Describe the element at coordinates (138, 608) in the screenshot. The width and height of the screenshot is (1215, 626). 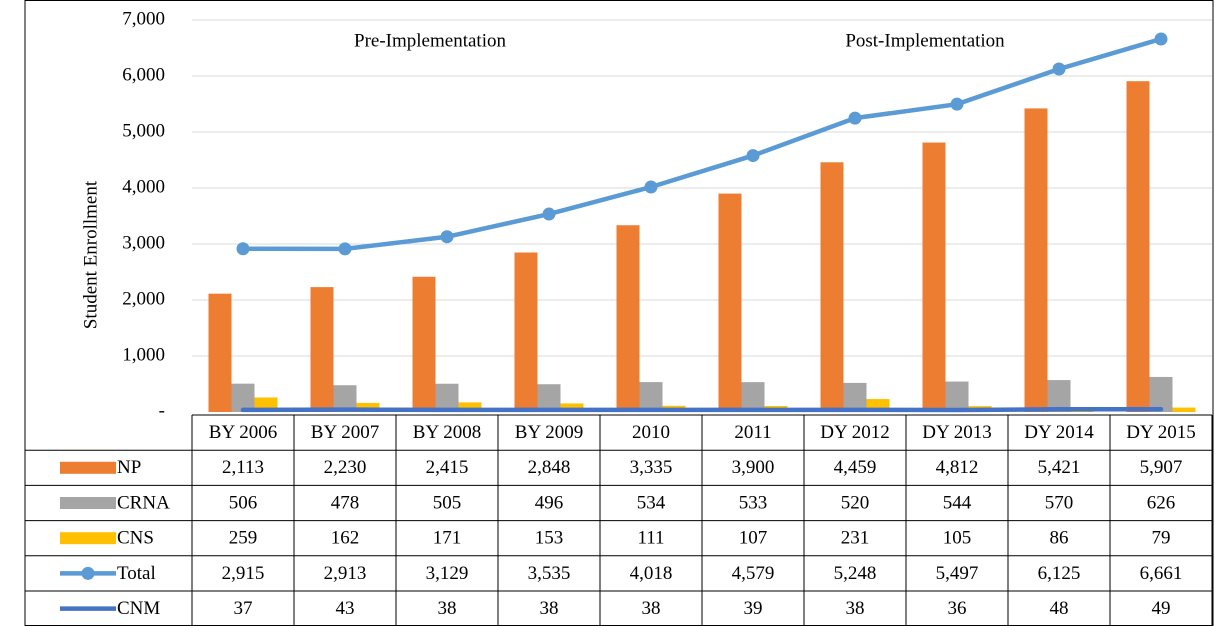
I see `legend-label: CNM` at that location.